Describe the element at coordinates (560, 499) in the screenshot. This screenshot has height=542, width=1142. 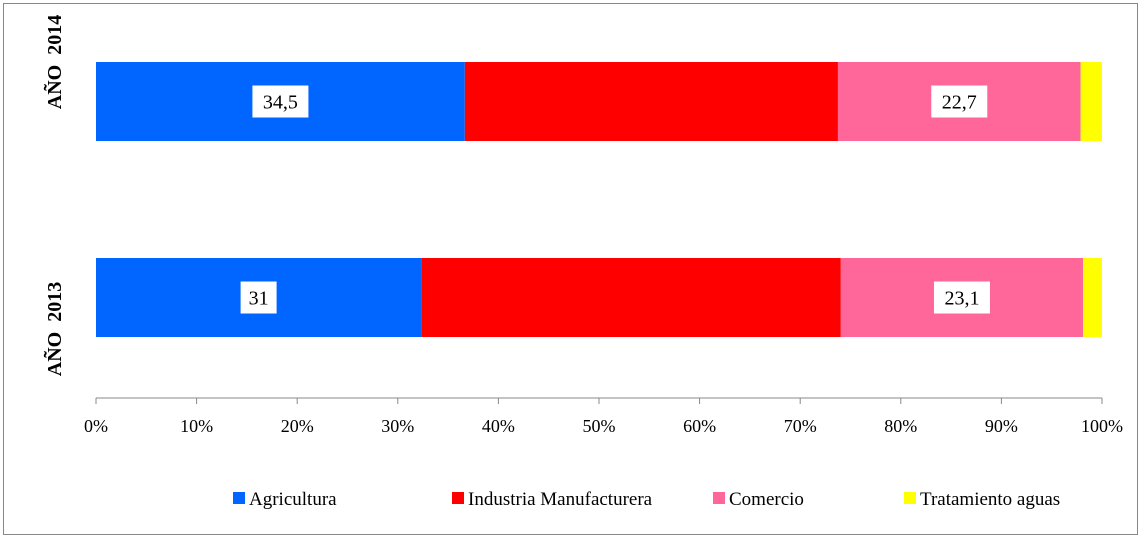
I see `legend-label: Industria Manufacturera` at that location.